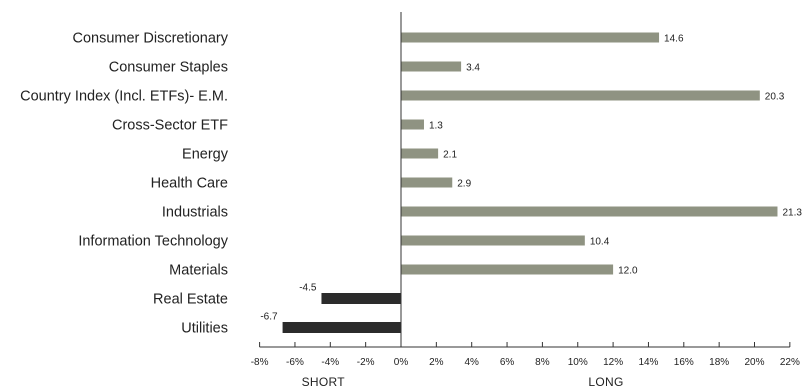  I want to click on value-label: -6.7, so click(269, 317).